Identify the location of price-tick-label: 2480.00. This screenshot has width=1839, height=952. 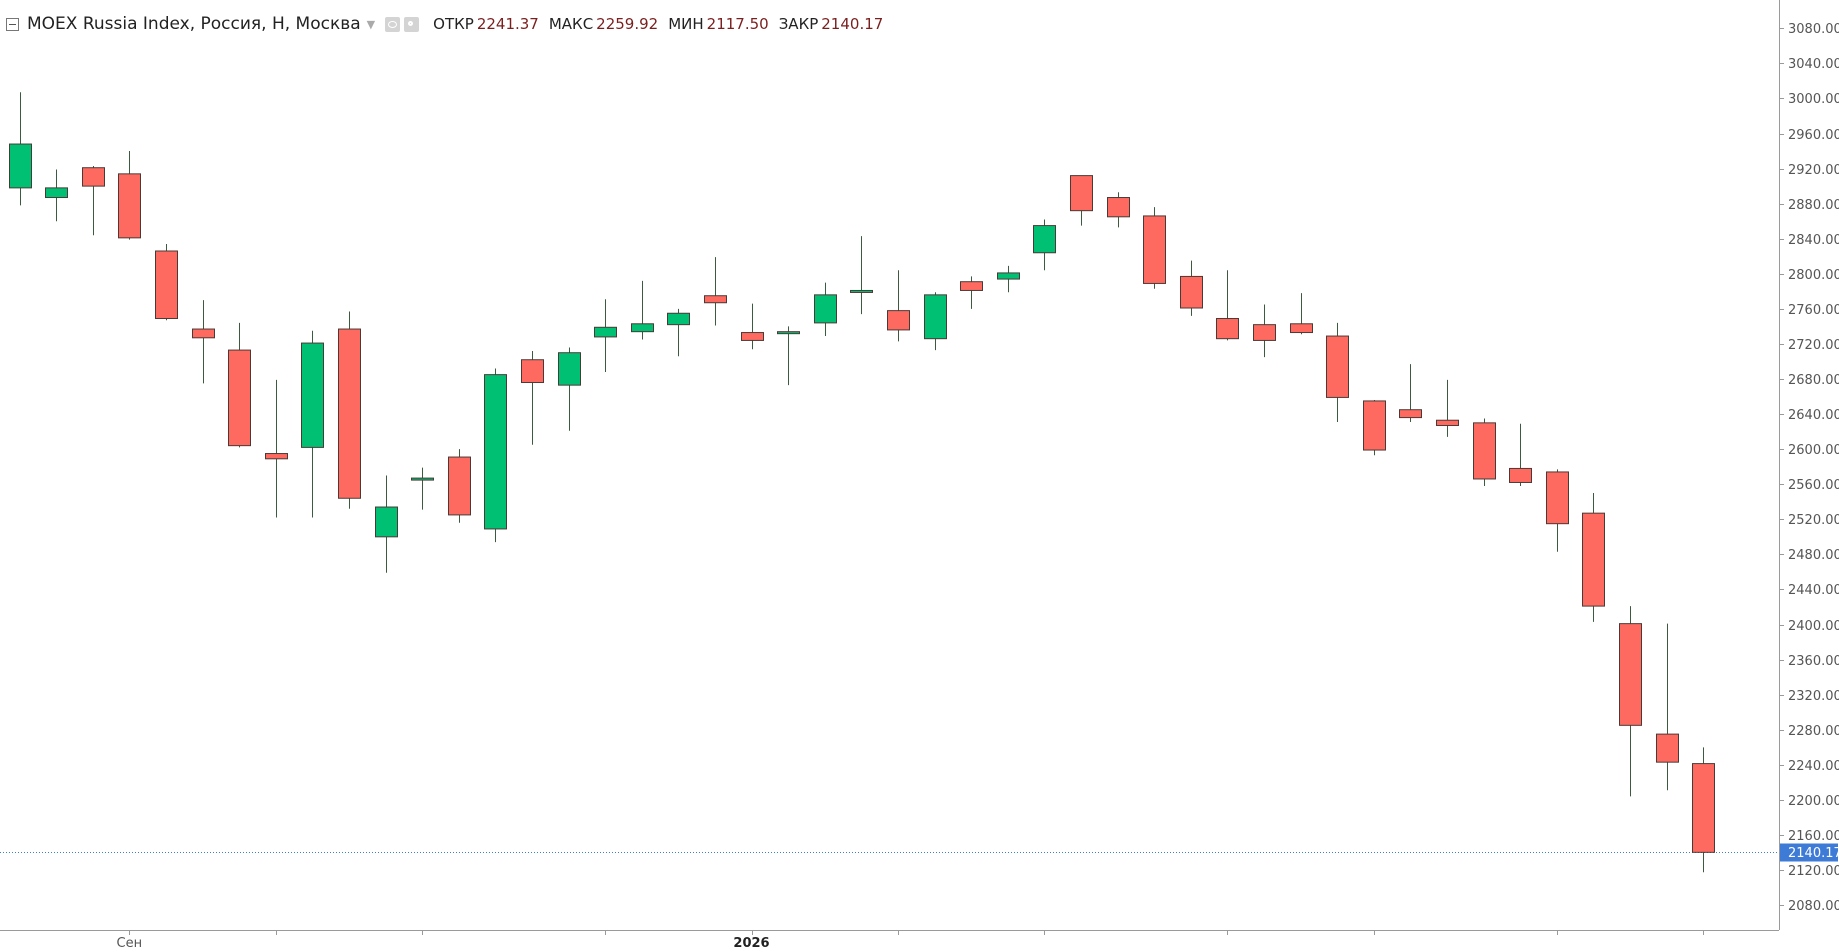
(1813, 555).